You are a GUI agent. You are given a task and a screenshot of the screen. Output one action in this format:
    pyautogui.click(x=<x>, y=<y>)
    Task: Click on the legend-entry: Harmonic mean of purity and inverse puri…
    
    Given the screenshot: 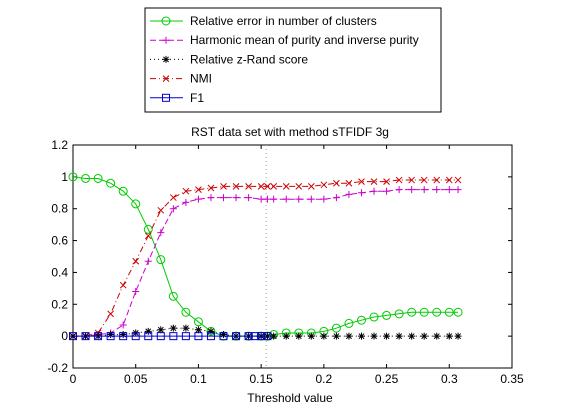 What is the action you would take?
    pyautogui.click(x=284, y=40)
    